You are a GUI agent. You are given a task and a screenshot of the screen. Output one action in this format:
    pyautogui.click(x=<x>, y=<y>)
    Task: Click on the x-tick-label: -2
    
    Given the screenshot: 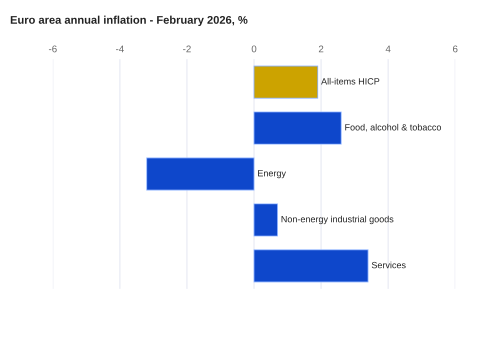 What is the action you would take?
    pyautogui.click(x=187, y=48)
    